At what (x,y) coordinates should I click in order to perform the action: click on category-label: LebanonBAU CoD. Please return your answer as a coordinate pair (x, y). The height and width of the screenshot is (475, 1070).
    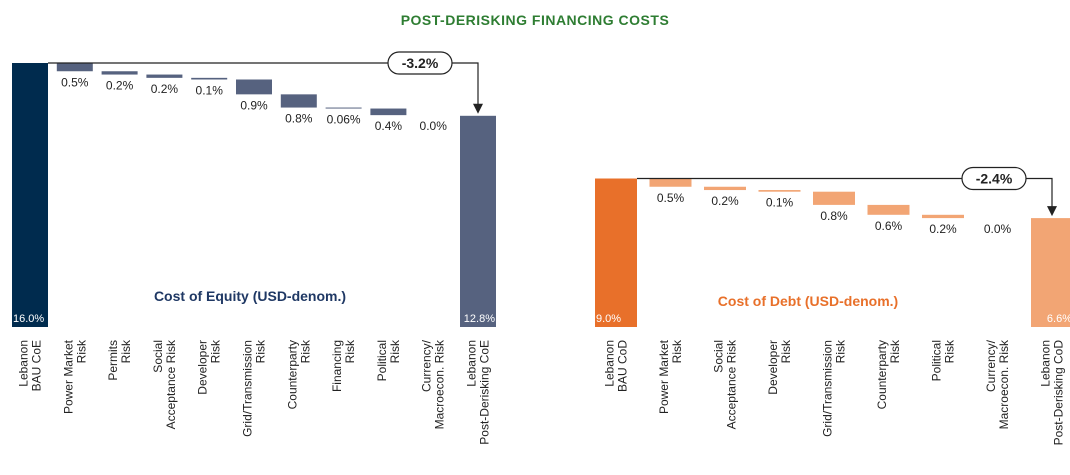
    Looking at the image, I should click on (616, 366).